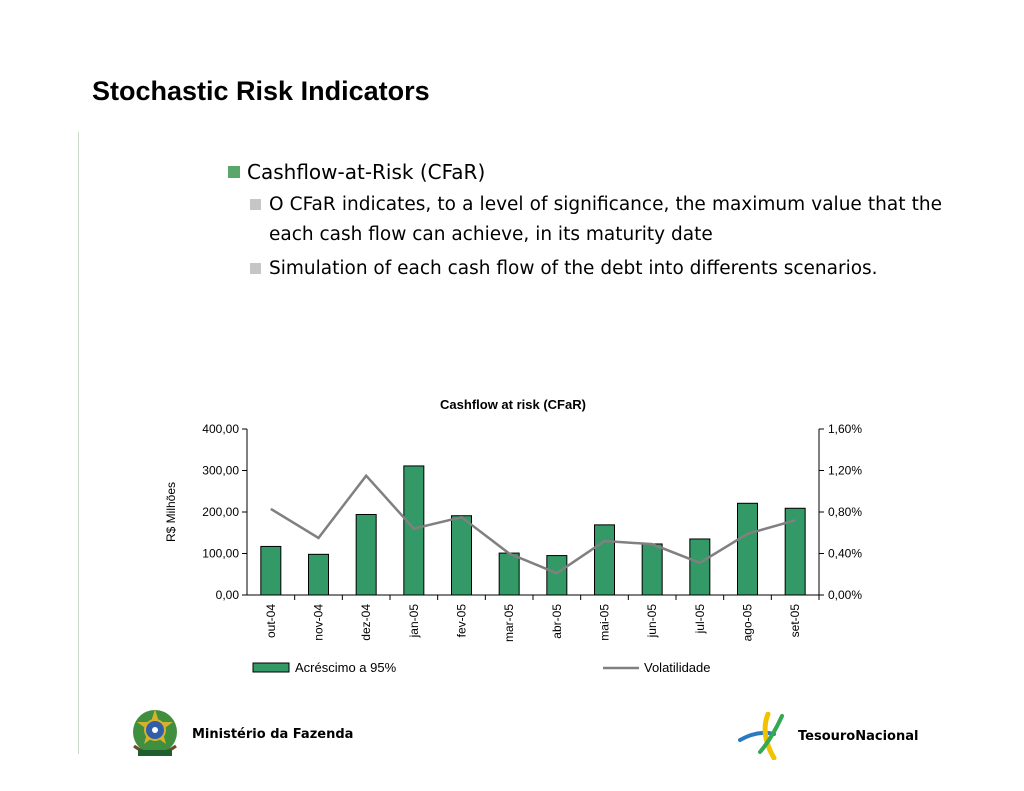  Describe the element at coordinates (605, 622) in the screenshot. I see `x-tick-label: mai-05` at that location.